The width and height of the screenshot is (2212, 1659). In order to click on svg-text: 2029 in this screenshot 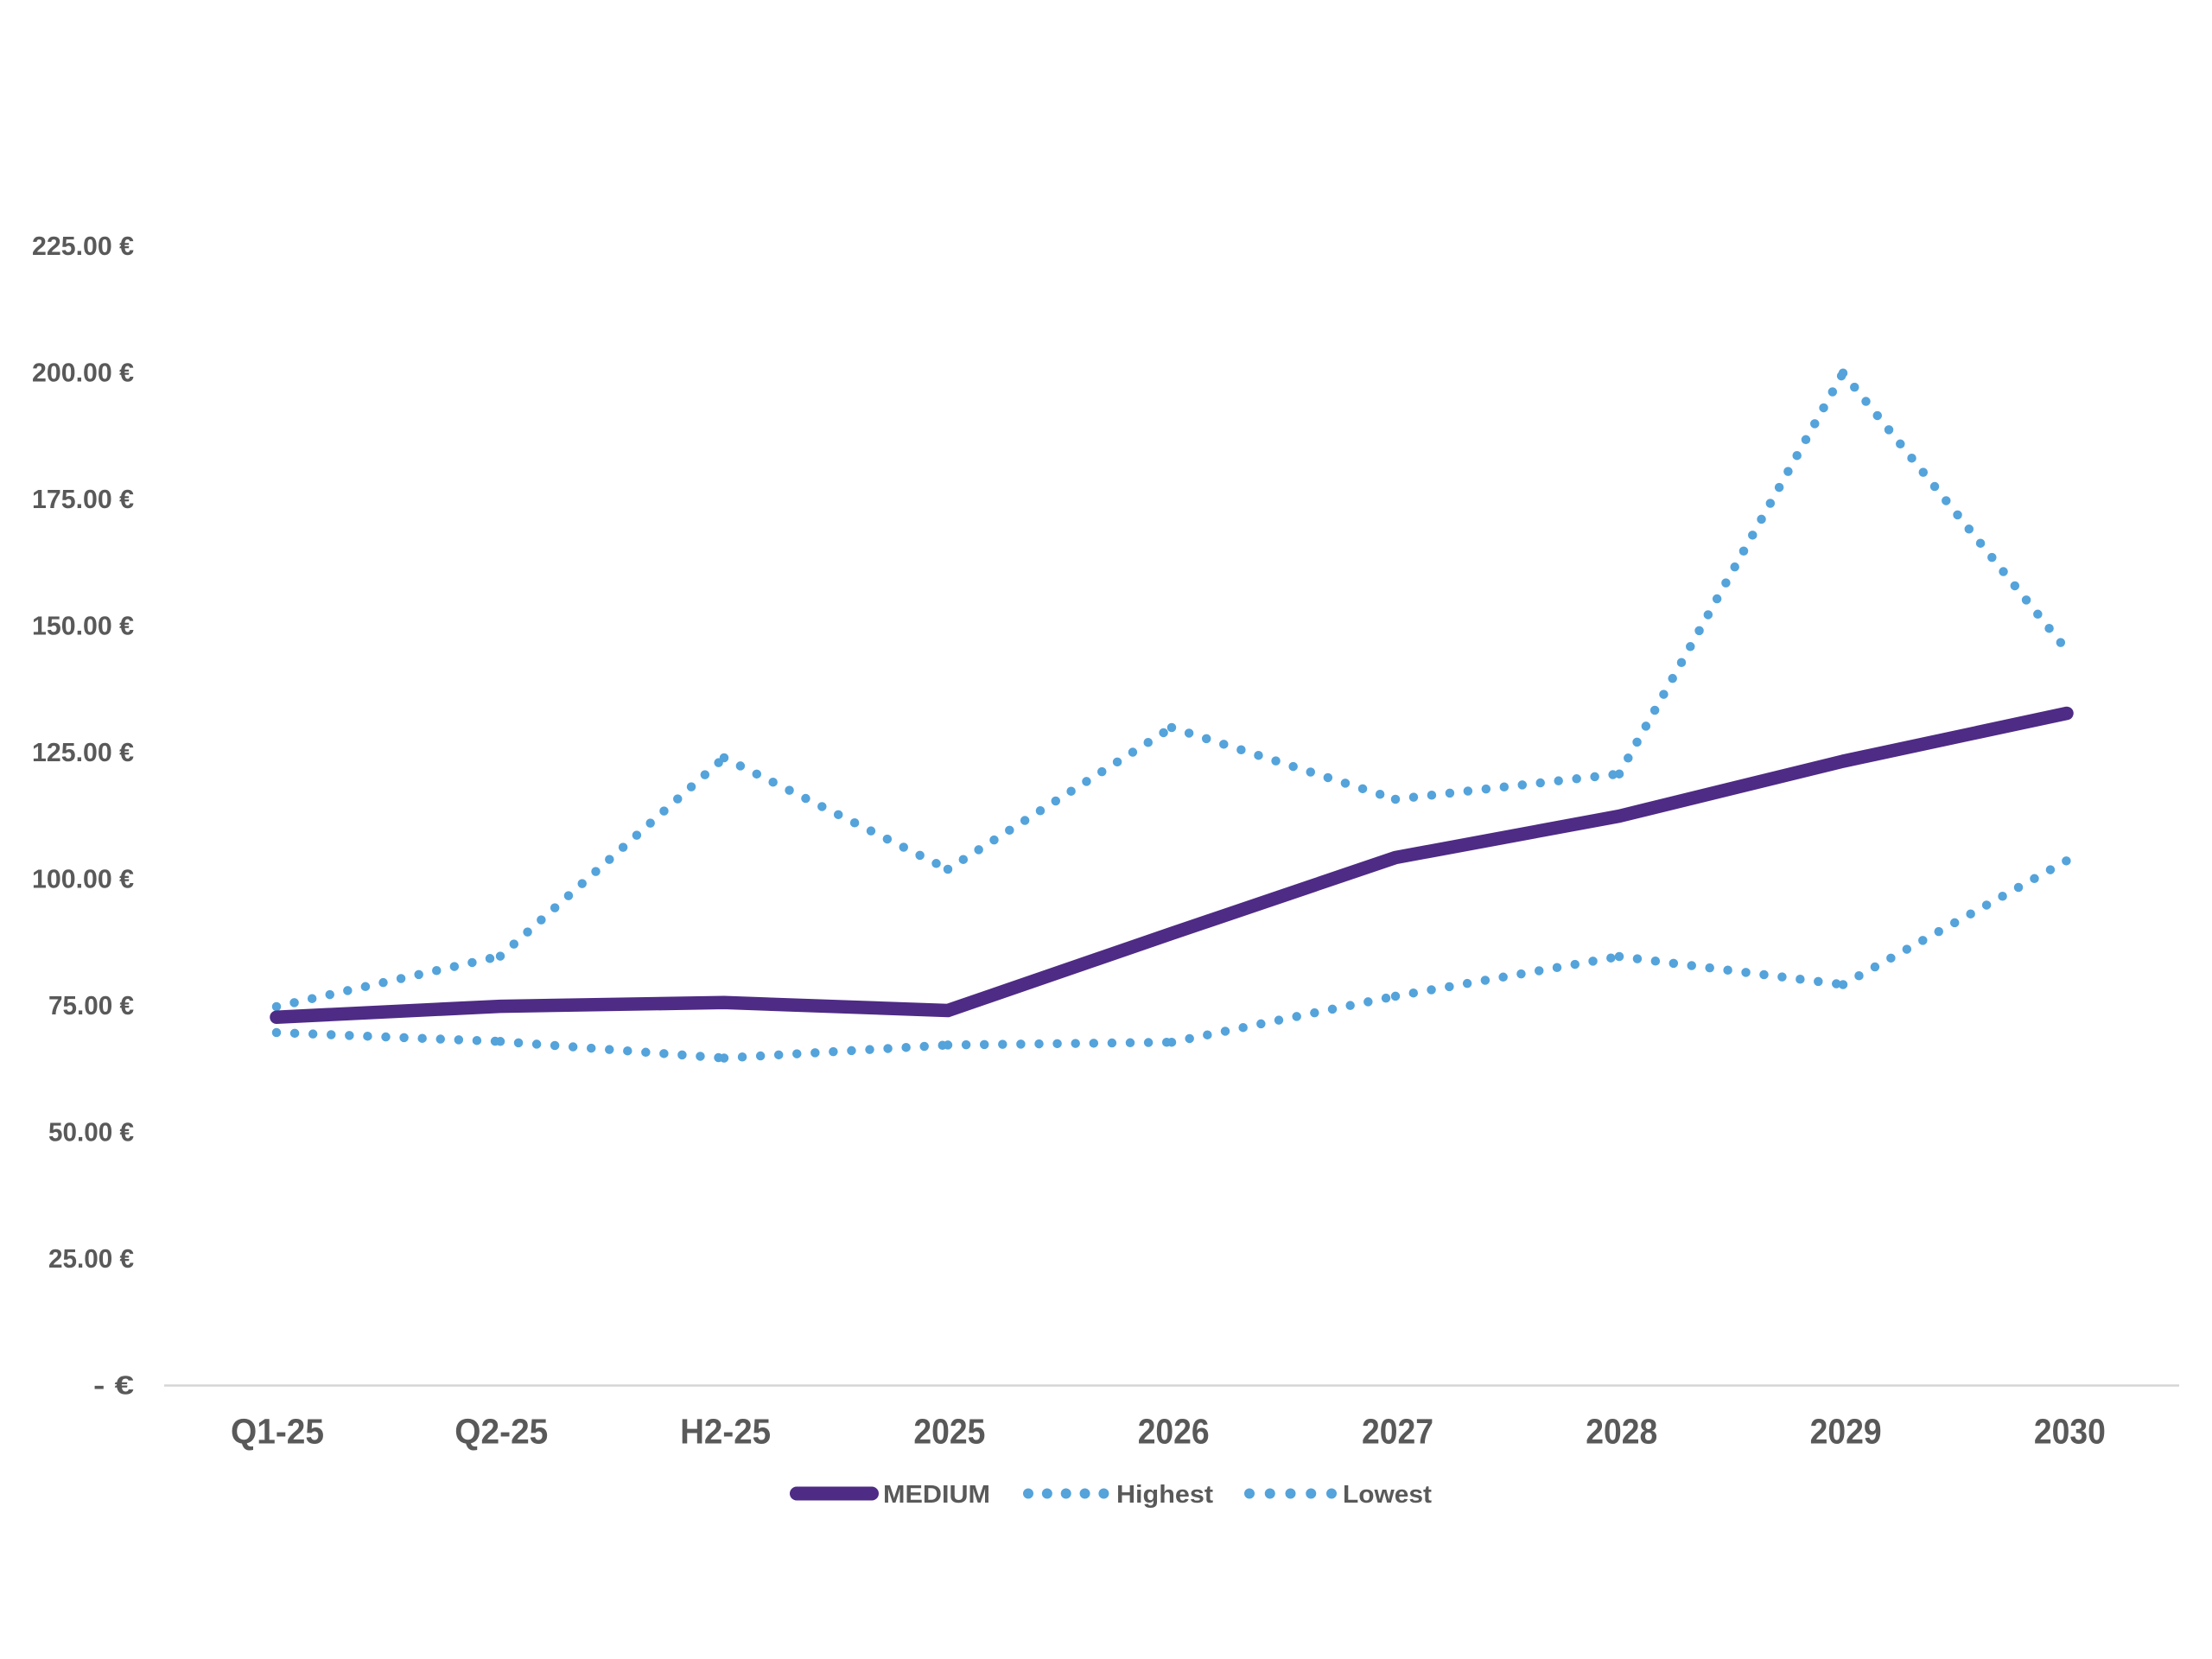, I will do `click(1846, 1432)`.